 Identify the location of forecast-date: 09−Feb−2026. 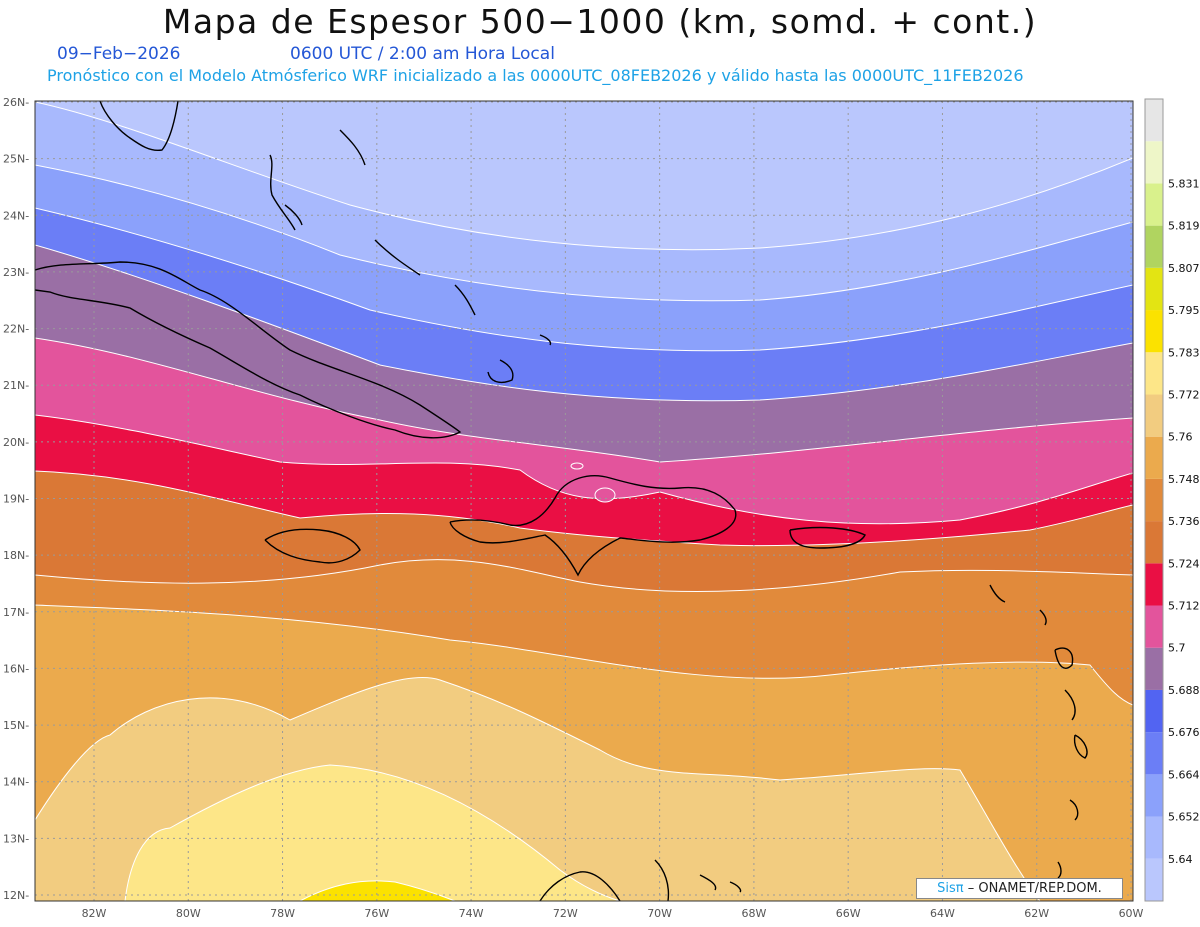
(119, 54).